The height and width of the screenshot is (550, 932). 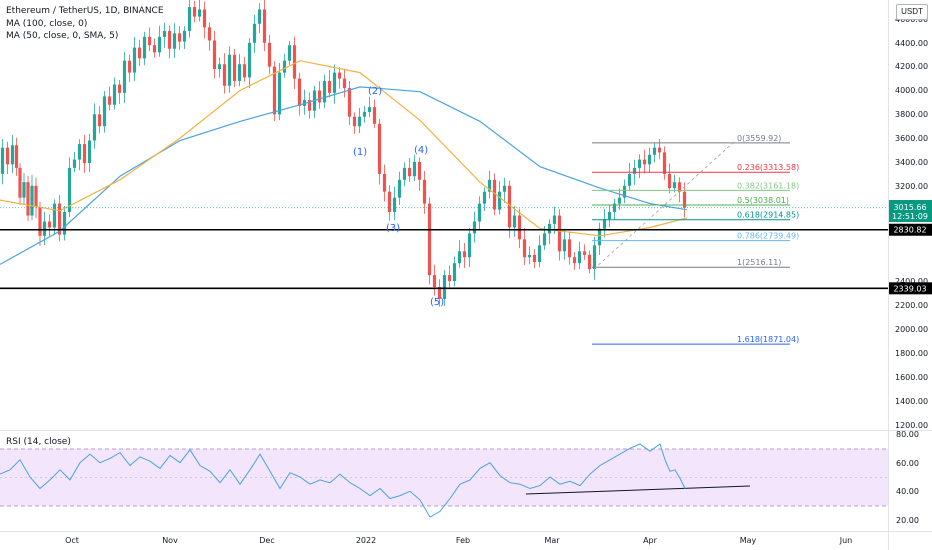 What do you see at coordinates (911, 66) in the screenshot?
I see `price-tick: 4200.00` at bounding box center [911, 66].